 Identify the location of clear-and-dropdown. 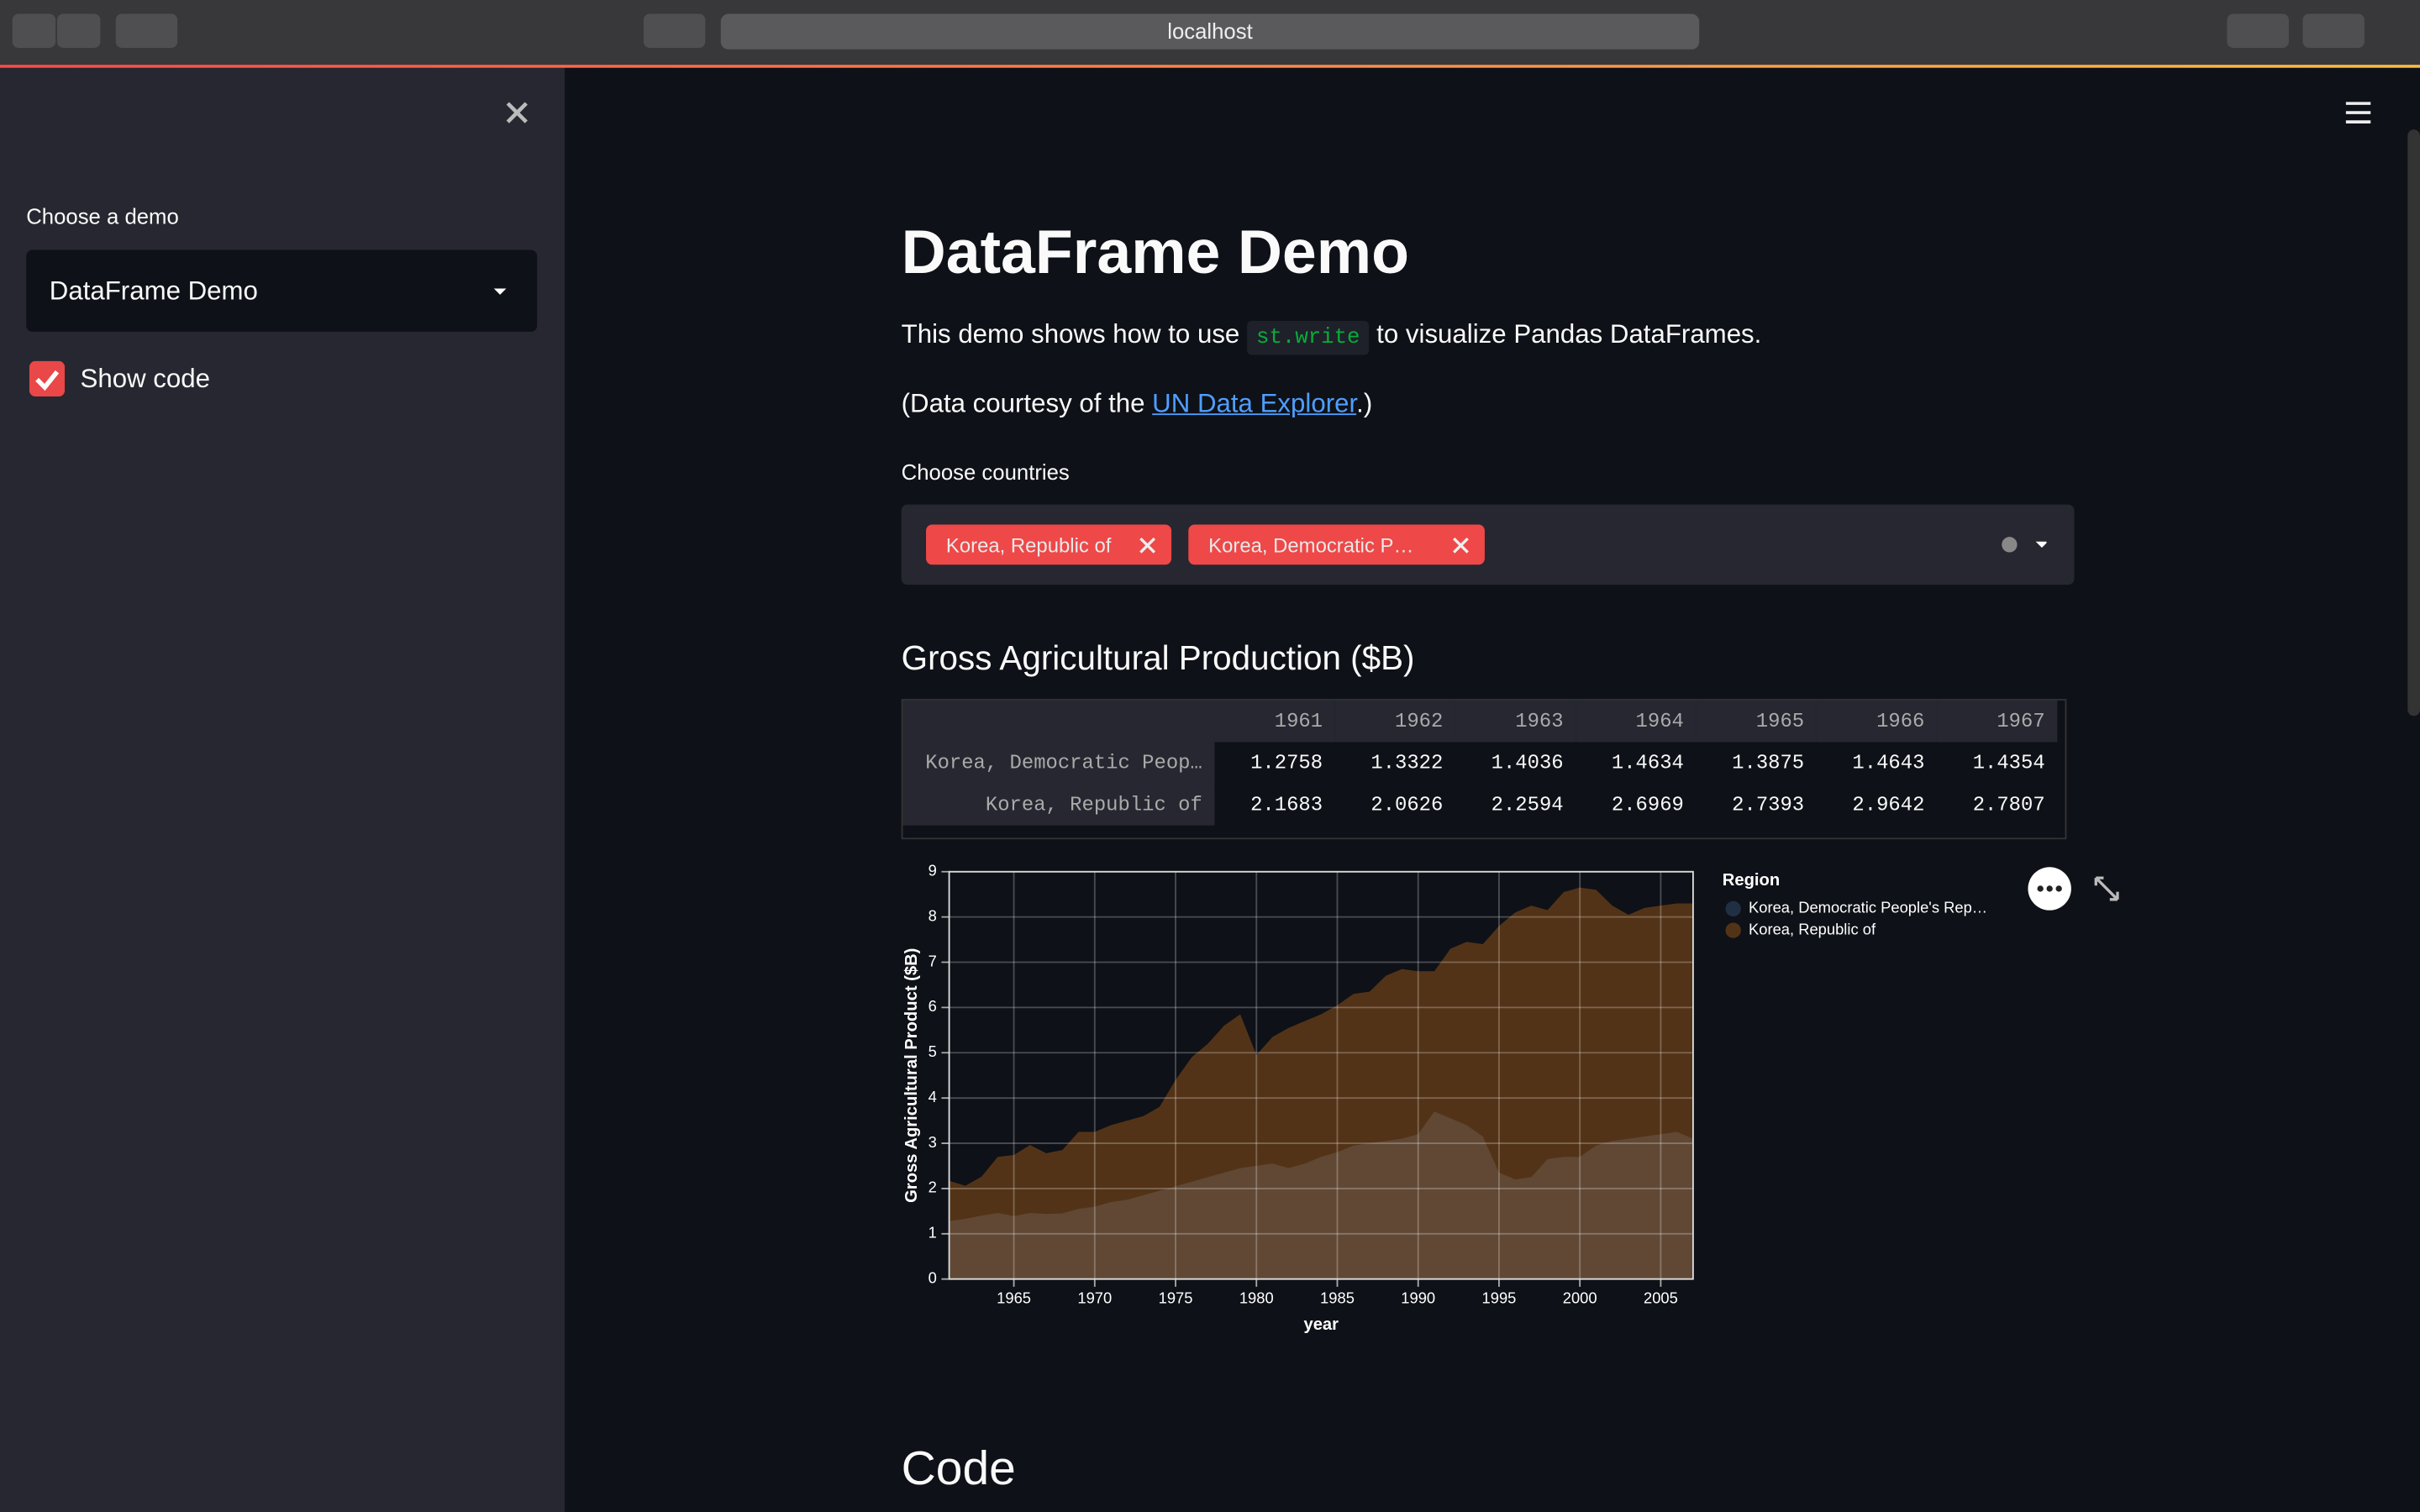
(2024, 544).